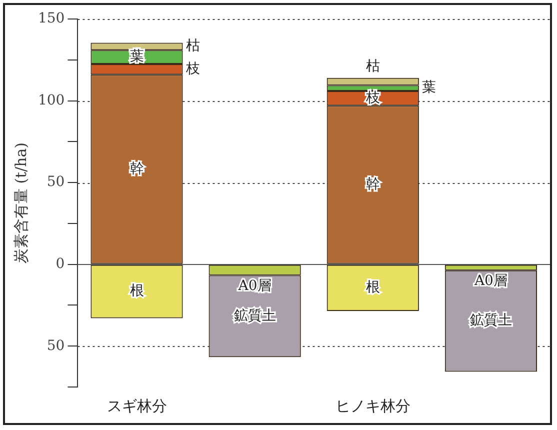 The width and height of the screenshot is (557, 430). Describe the element at coordinates (137, 56) in the screenshot. I see `series-label: 葉` at that location.